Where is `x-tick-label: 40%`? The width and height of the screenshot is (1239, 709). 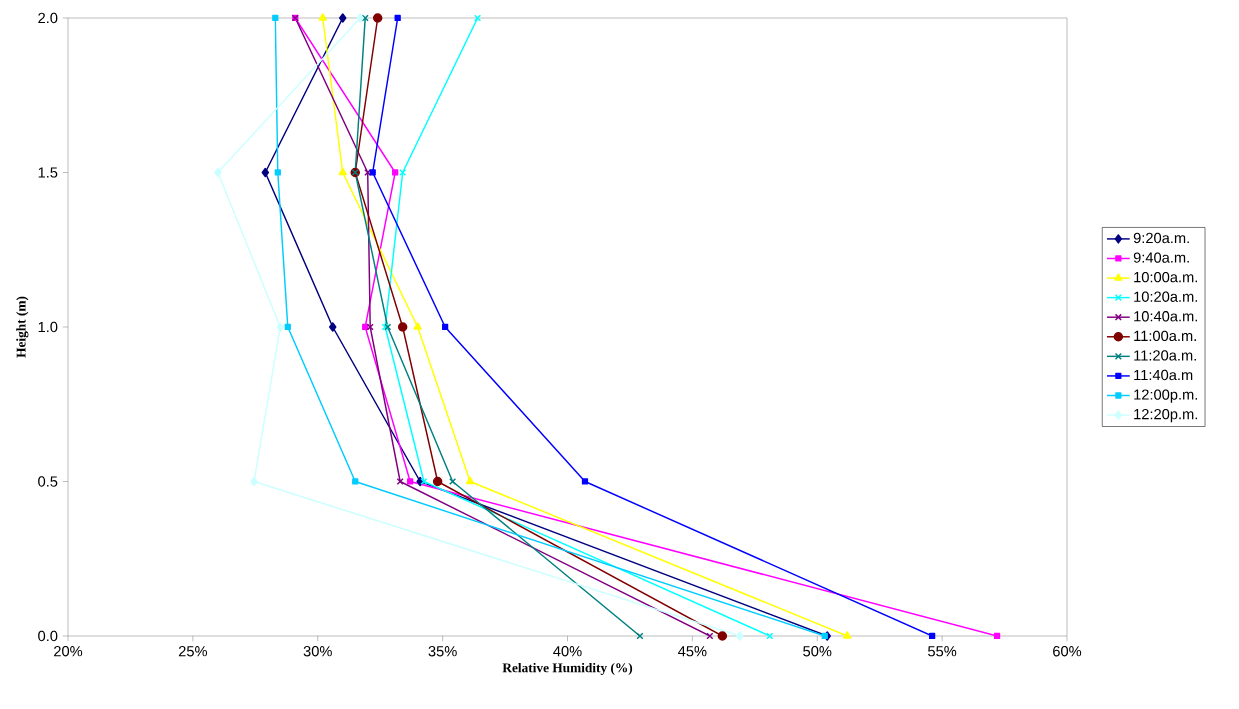
x-tick-label: 40% is located at coordinates (567, 651).